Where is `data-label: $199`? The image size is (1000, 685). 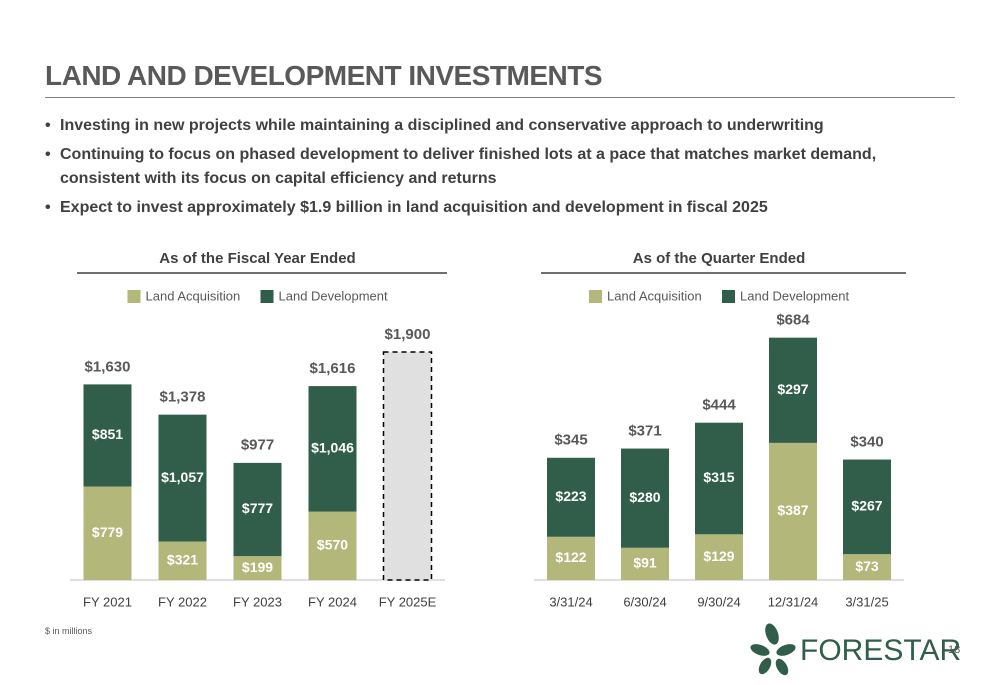
data-label: $199 is located at coordinates (257, 567).